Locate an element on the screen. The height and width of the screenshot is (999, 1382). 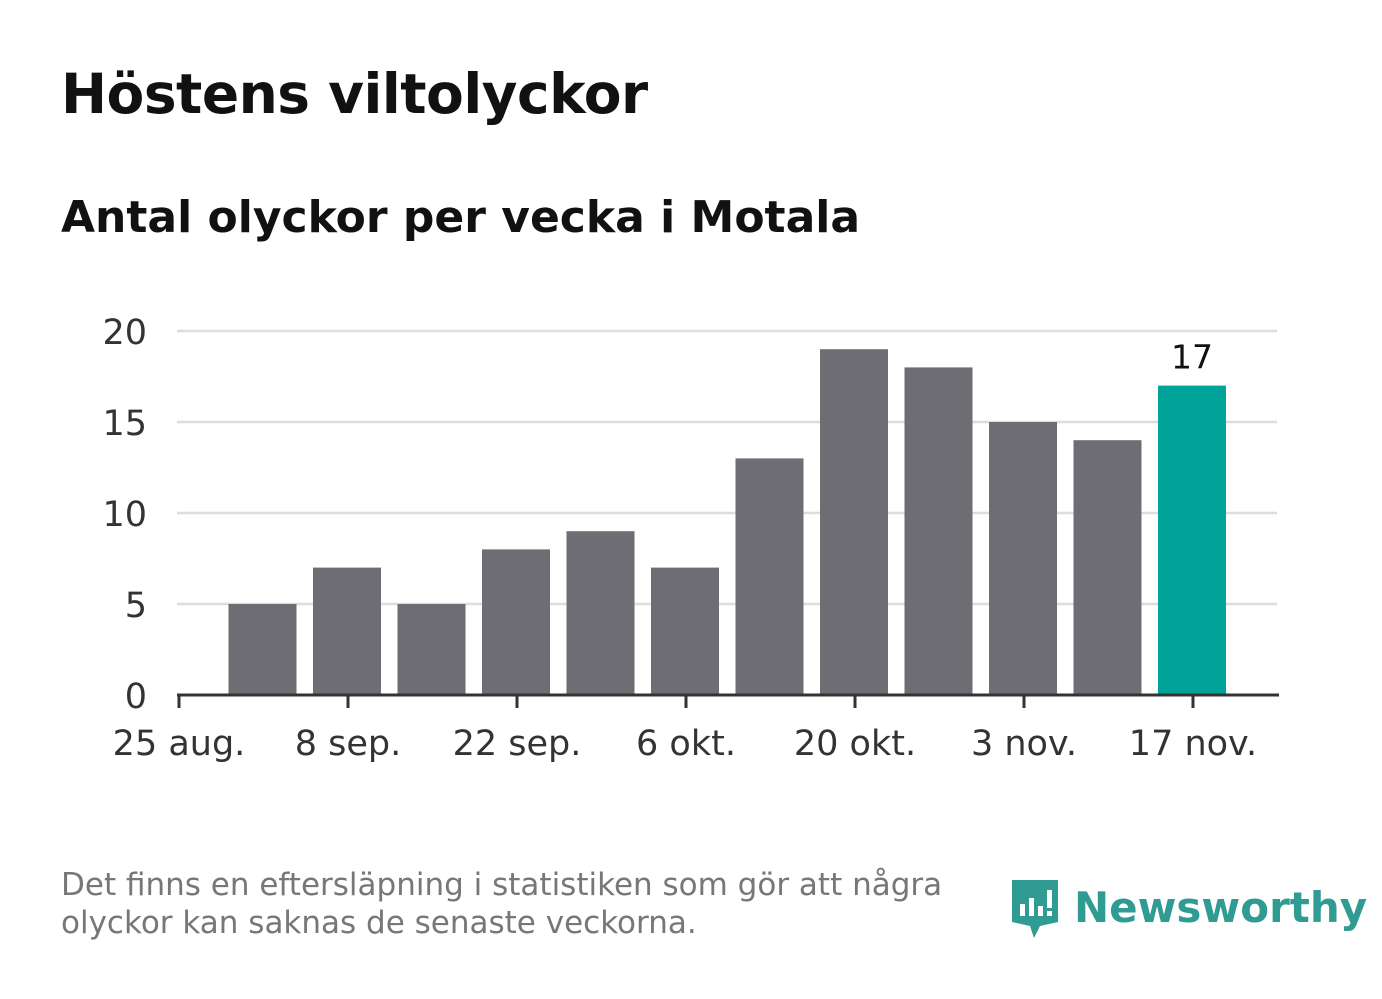
chart-title: Höstens viltolyckor is located at coordinates (354, 94).